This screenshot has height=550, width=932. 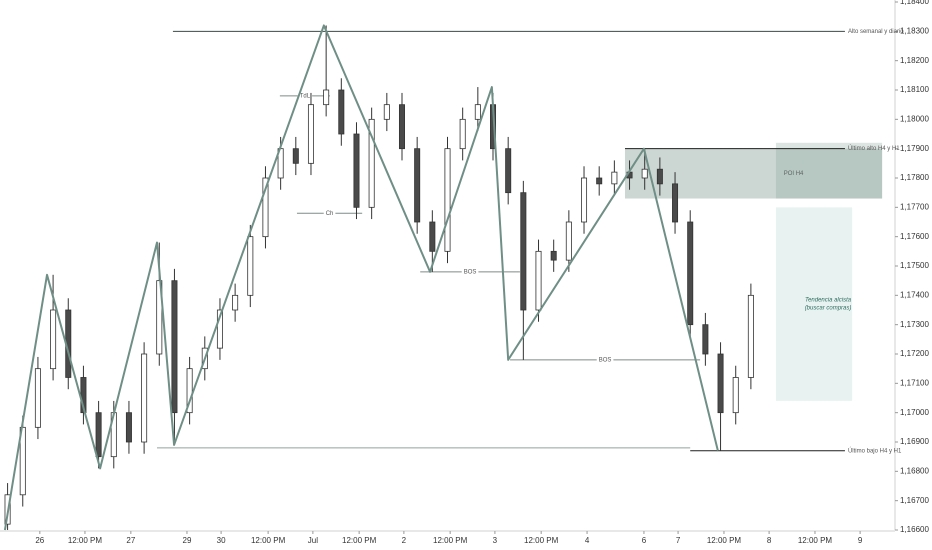 I want to click on y-tick-label: 1,17500, so click(x=914, y=265).